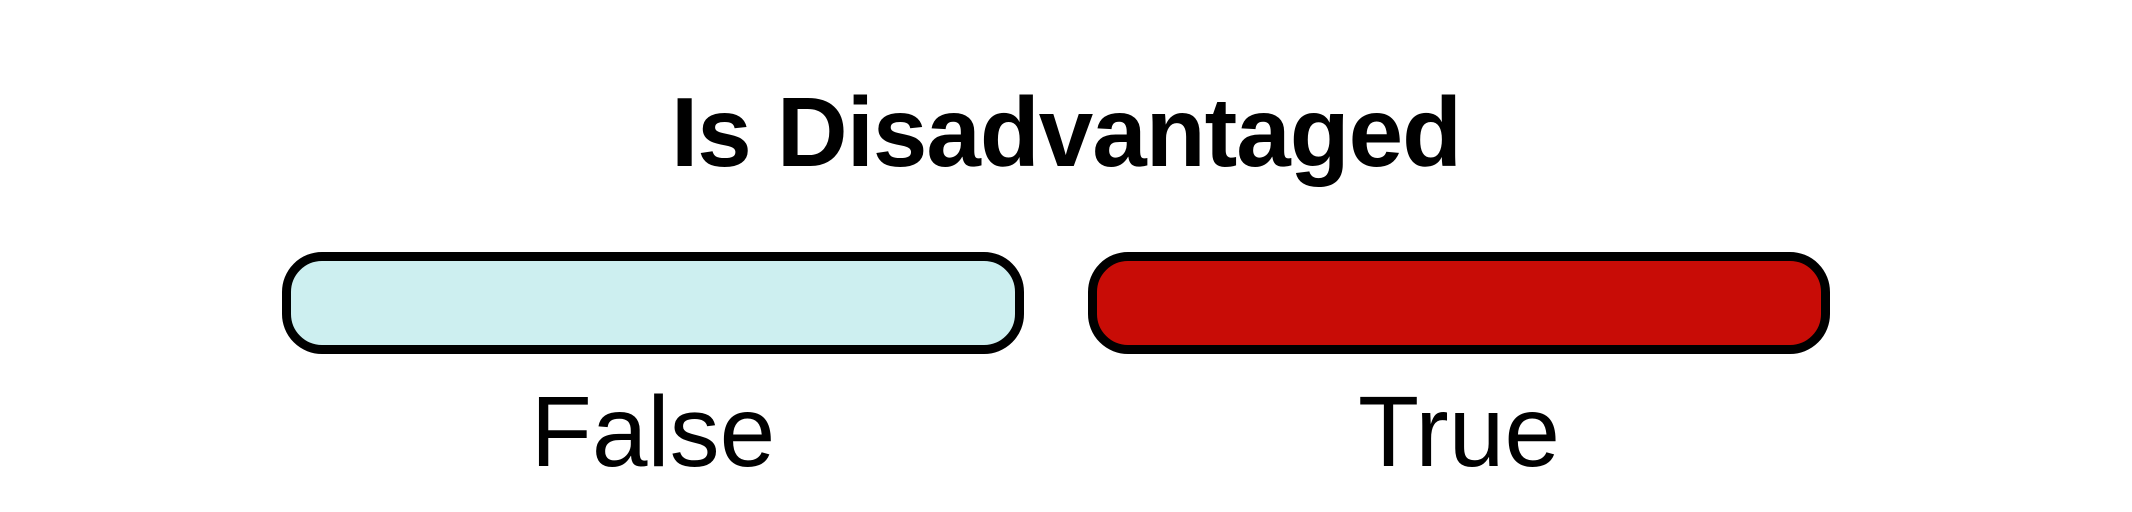 Image resolution: width=2132 pixels, height=512 pixels. Describe the element at coordinates (1459, 432) in the screenshot. I see `legend-label-true: True` at that location.